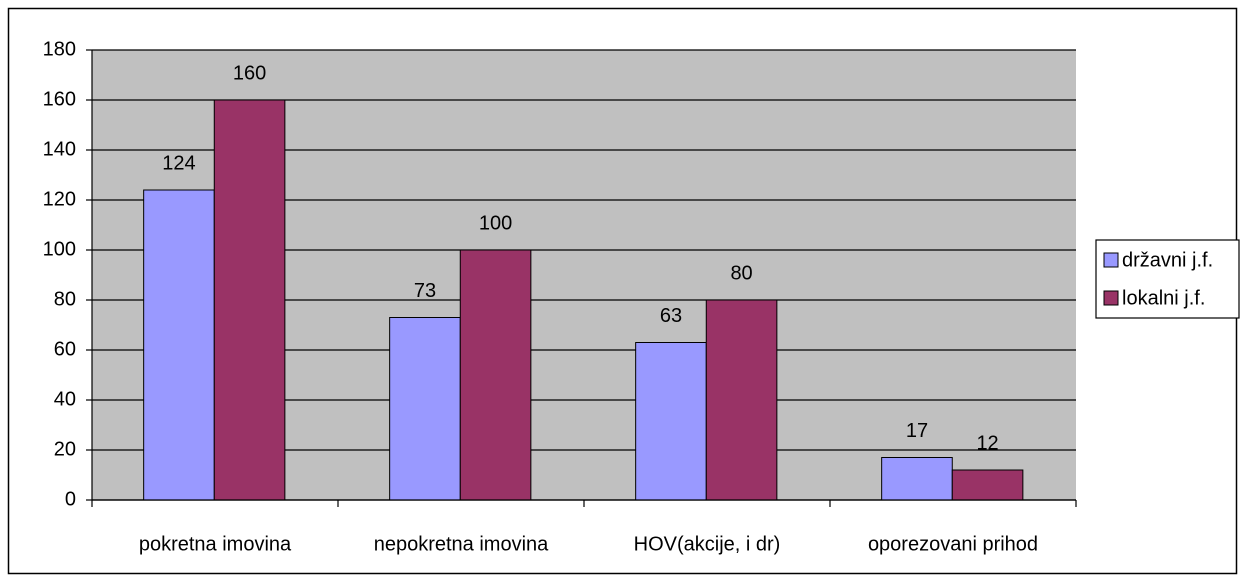  I want to click on y-tick-label: 80, so click(65, 299).